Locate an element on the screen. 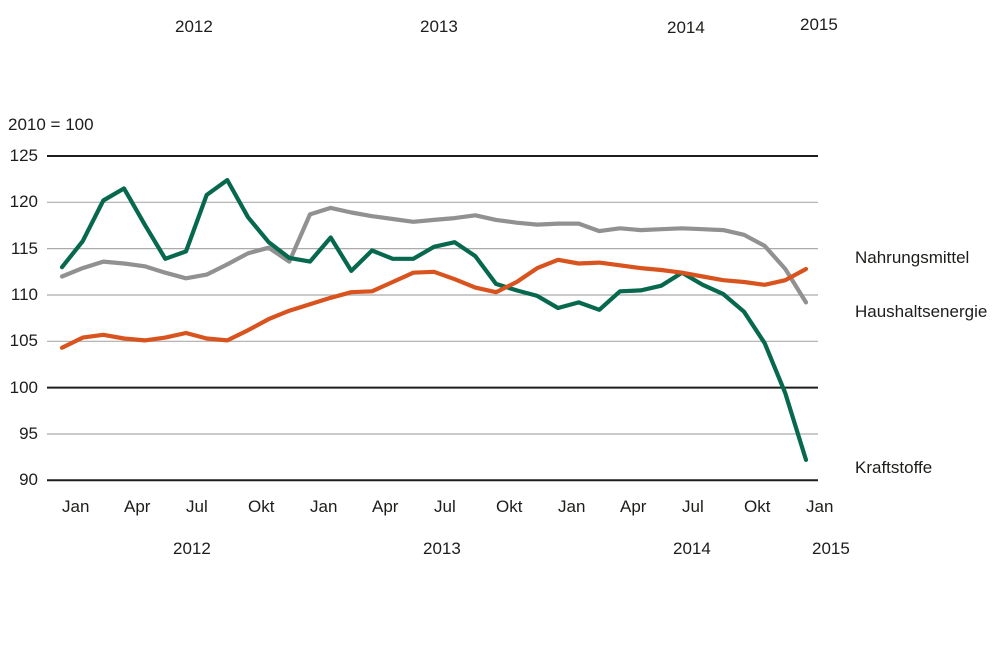  series-line-nahrungsmittel is located at coordinates (434, 303).